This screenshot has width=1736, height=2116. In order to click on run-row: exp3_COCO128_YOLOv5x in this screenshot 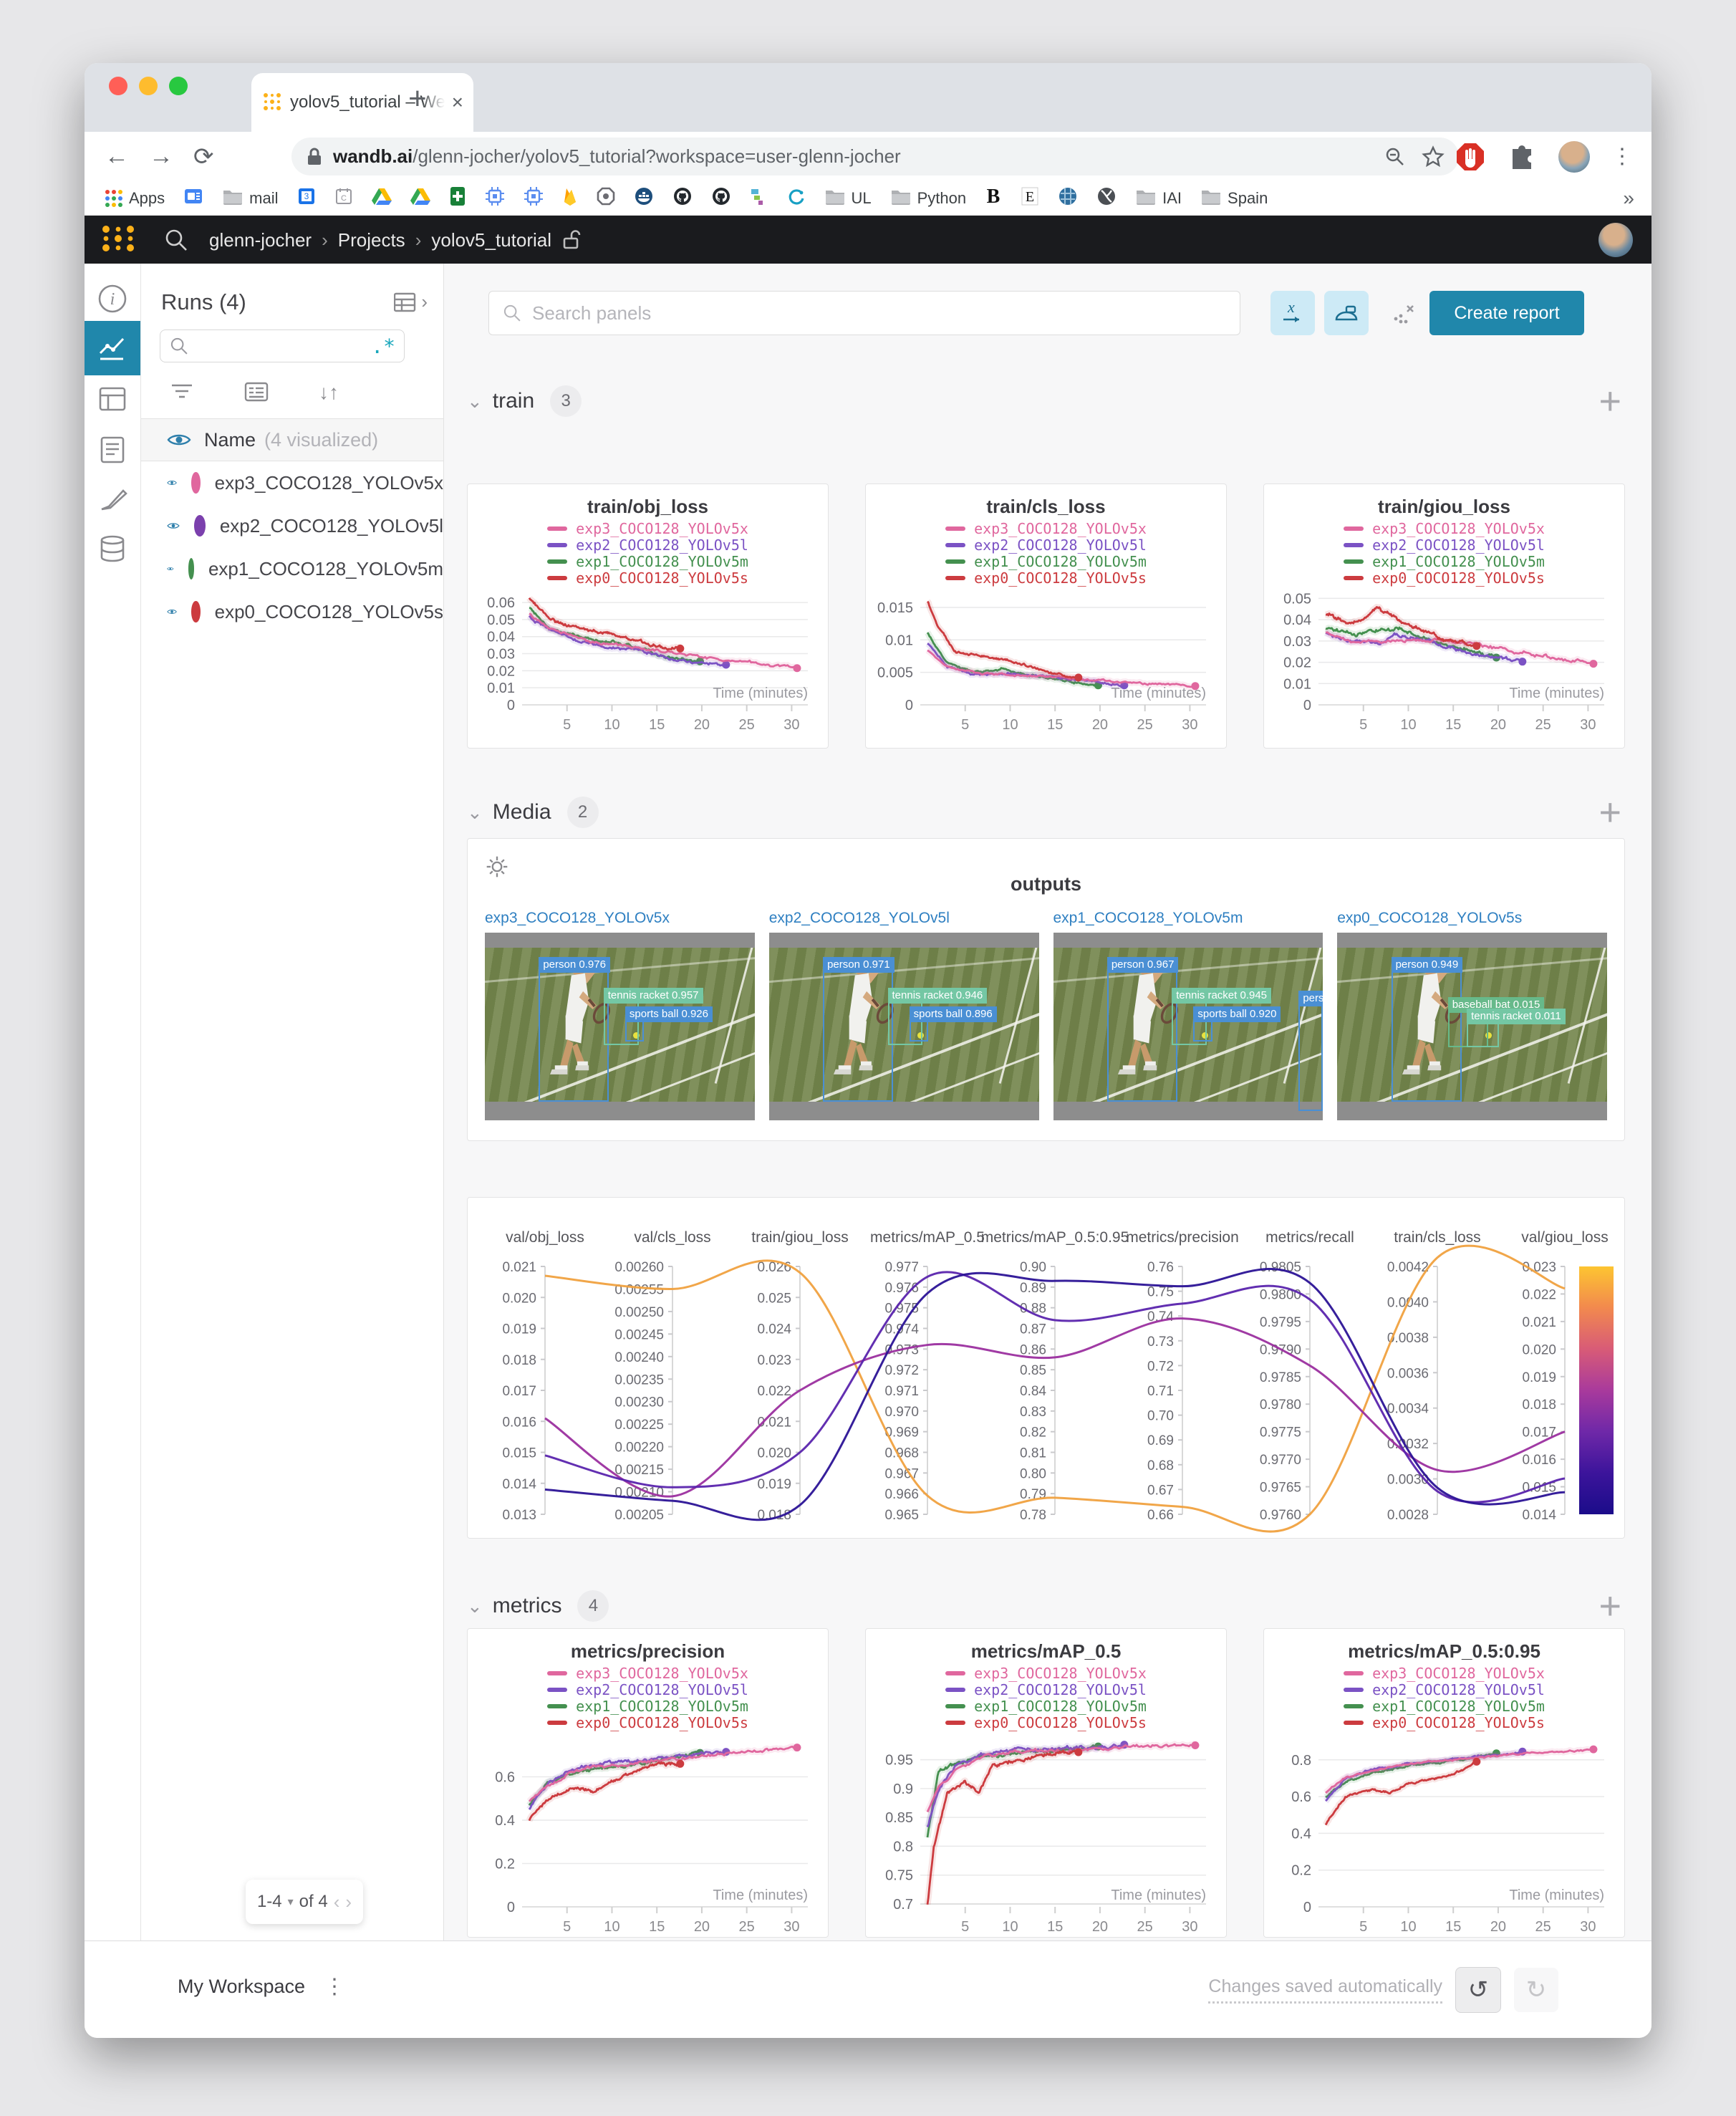, I will do `click(292, 482)`.